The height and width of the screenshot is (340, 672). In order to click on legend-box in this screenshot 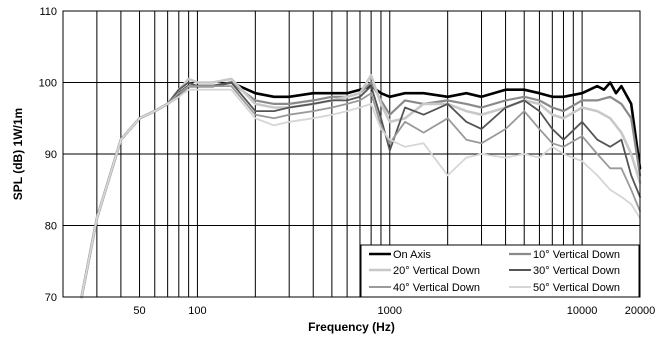, I will do `click(500, 271)`.